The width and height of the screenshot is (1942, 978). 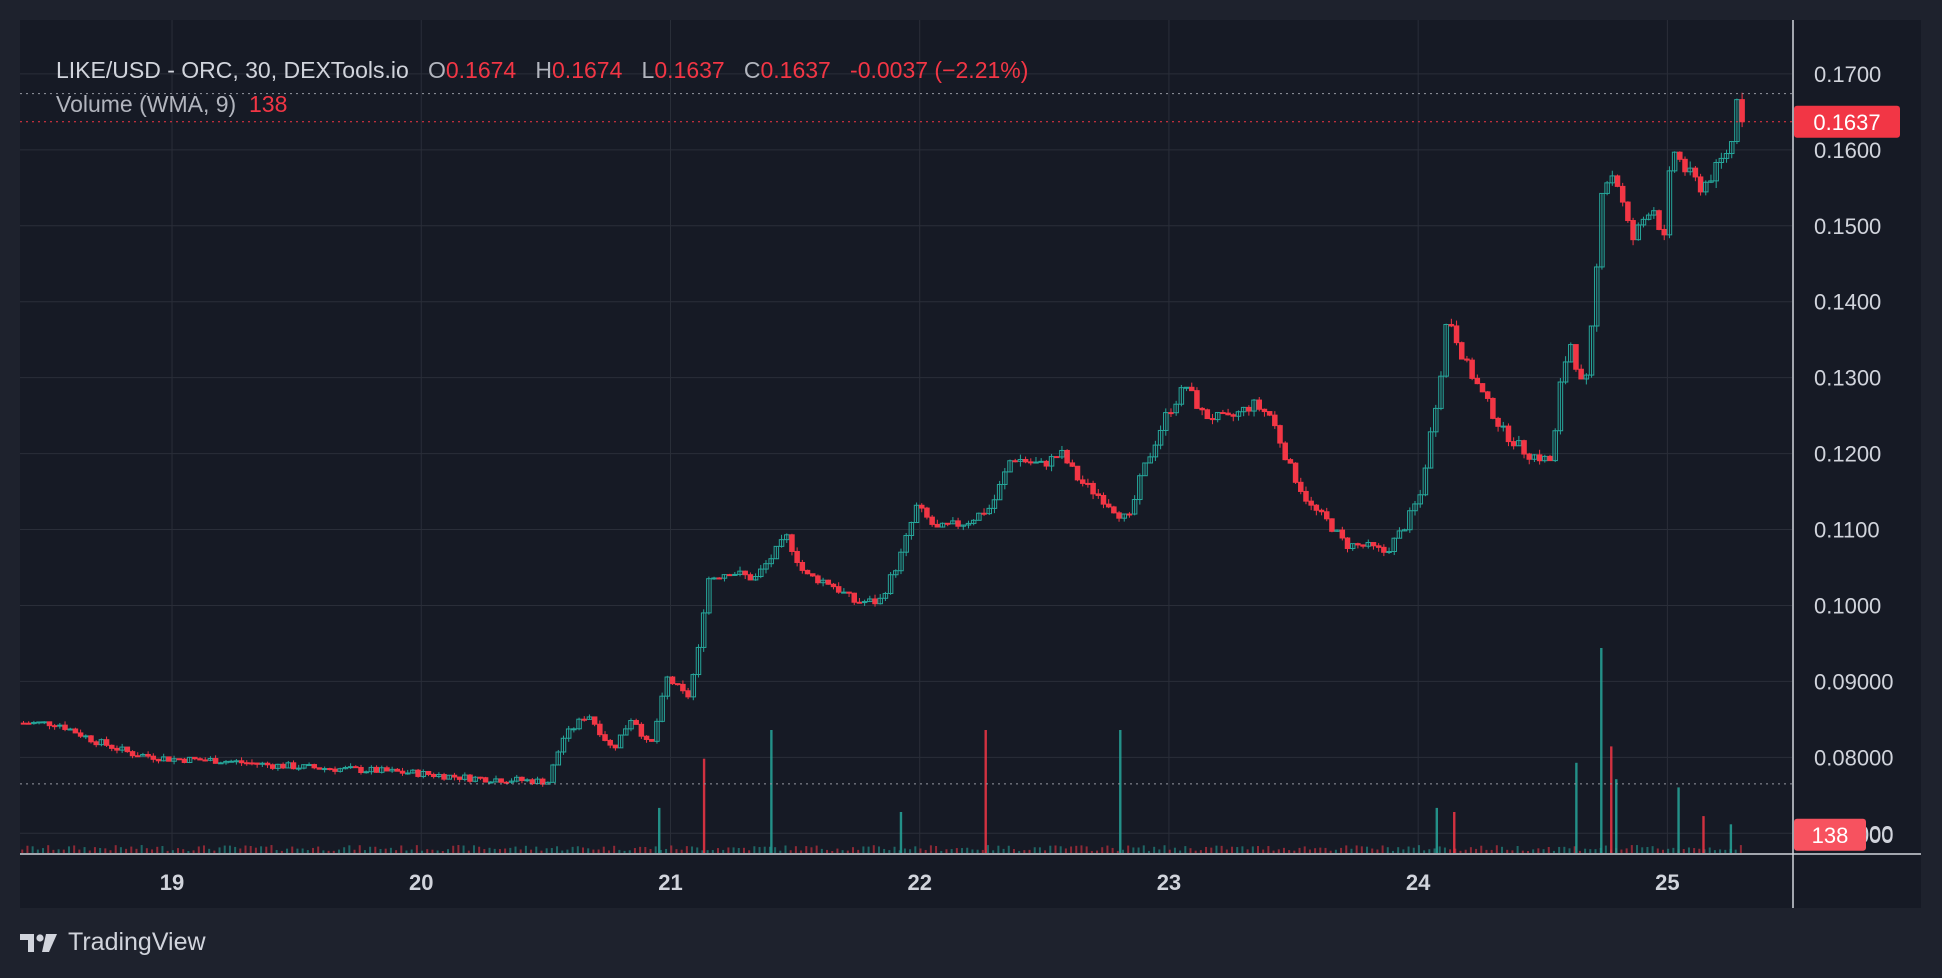 I want to click on price-tick-label: 0.1000, so click(x=1847, y=605).